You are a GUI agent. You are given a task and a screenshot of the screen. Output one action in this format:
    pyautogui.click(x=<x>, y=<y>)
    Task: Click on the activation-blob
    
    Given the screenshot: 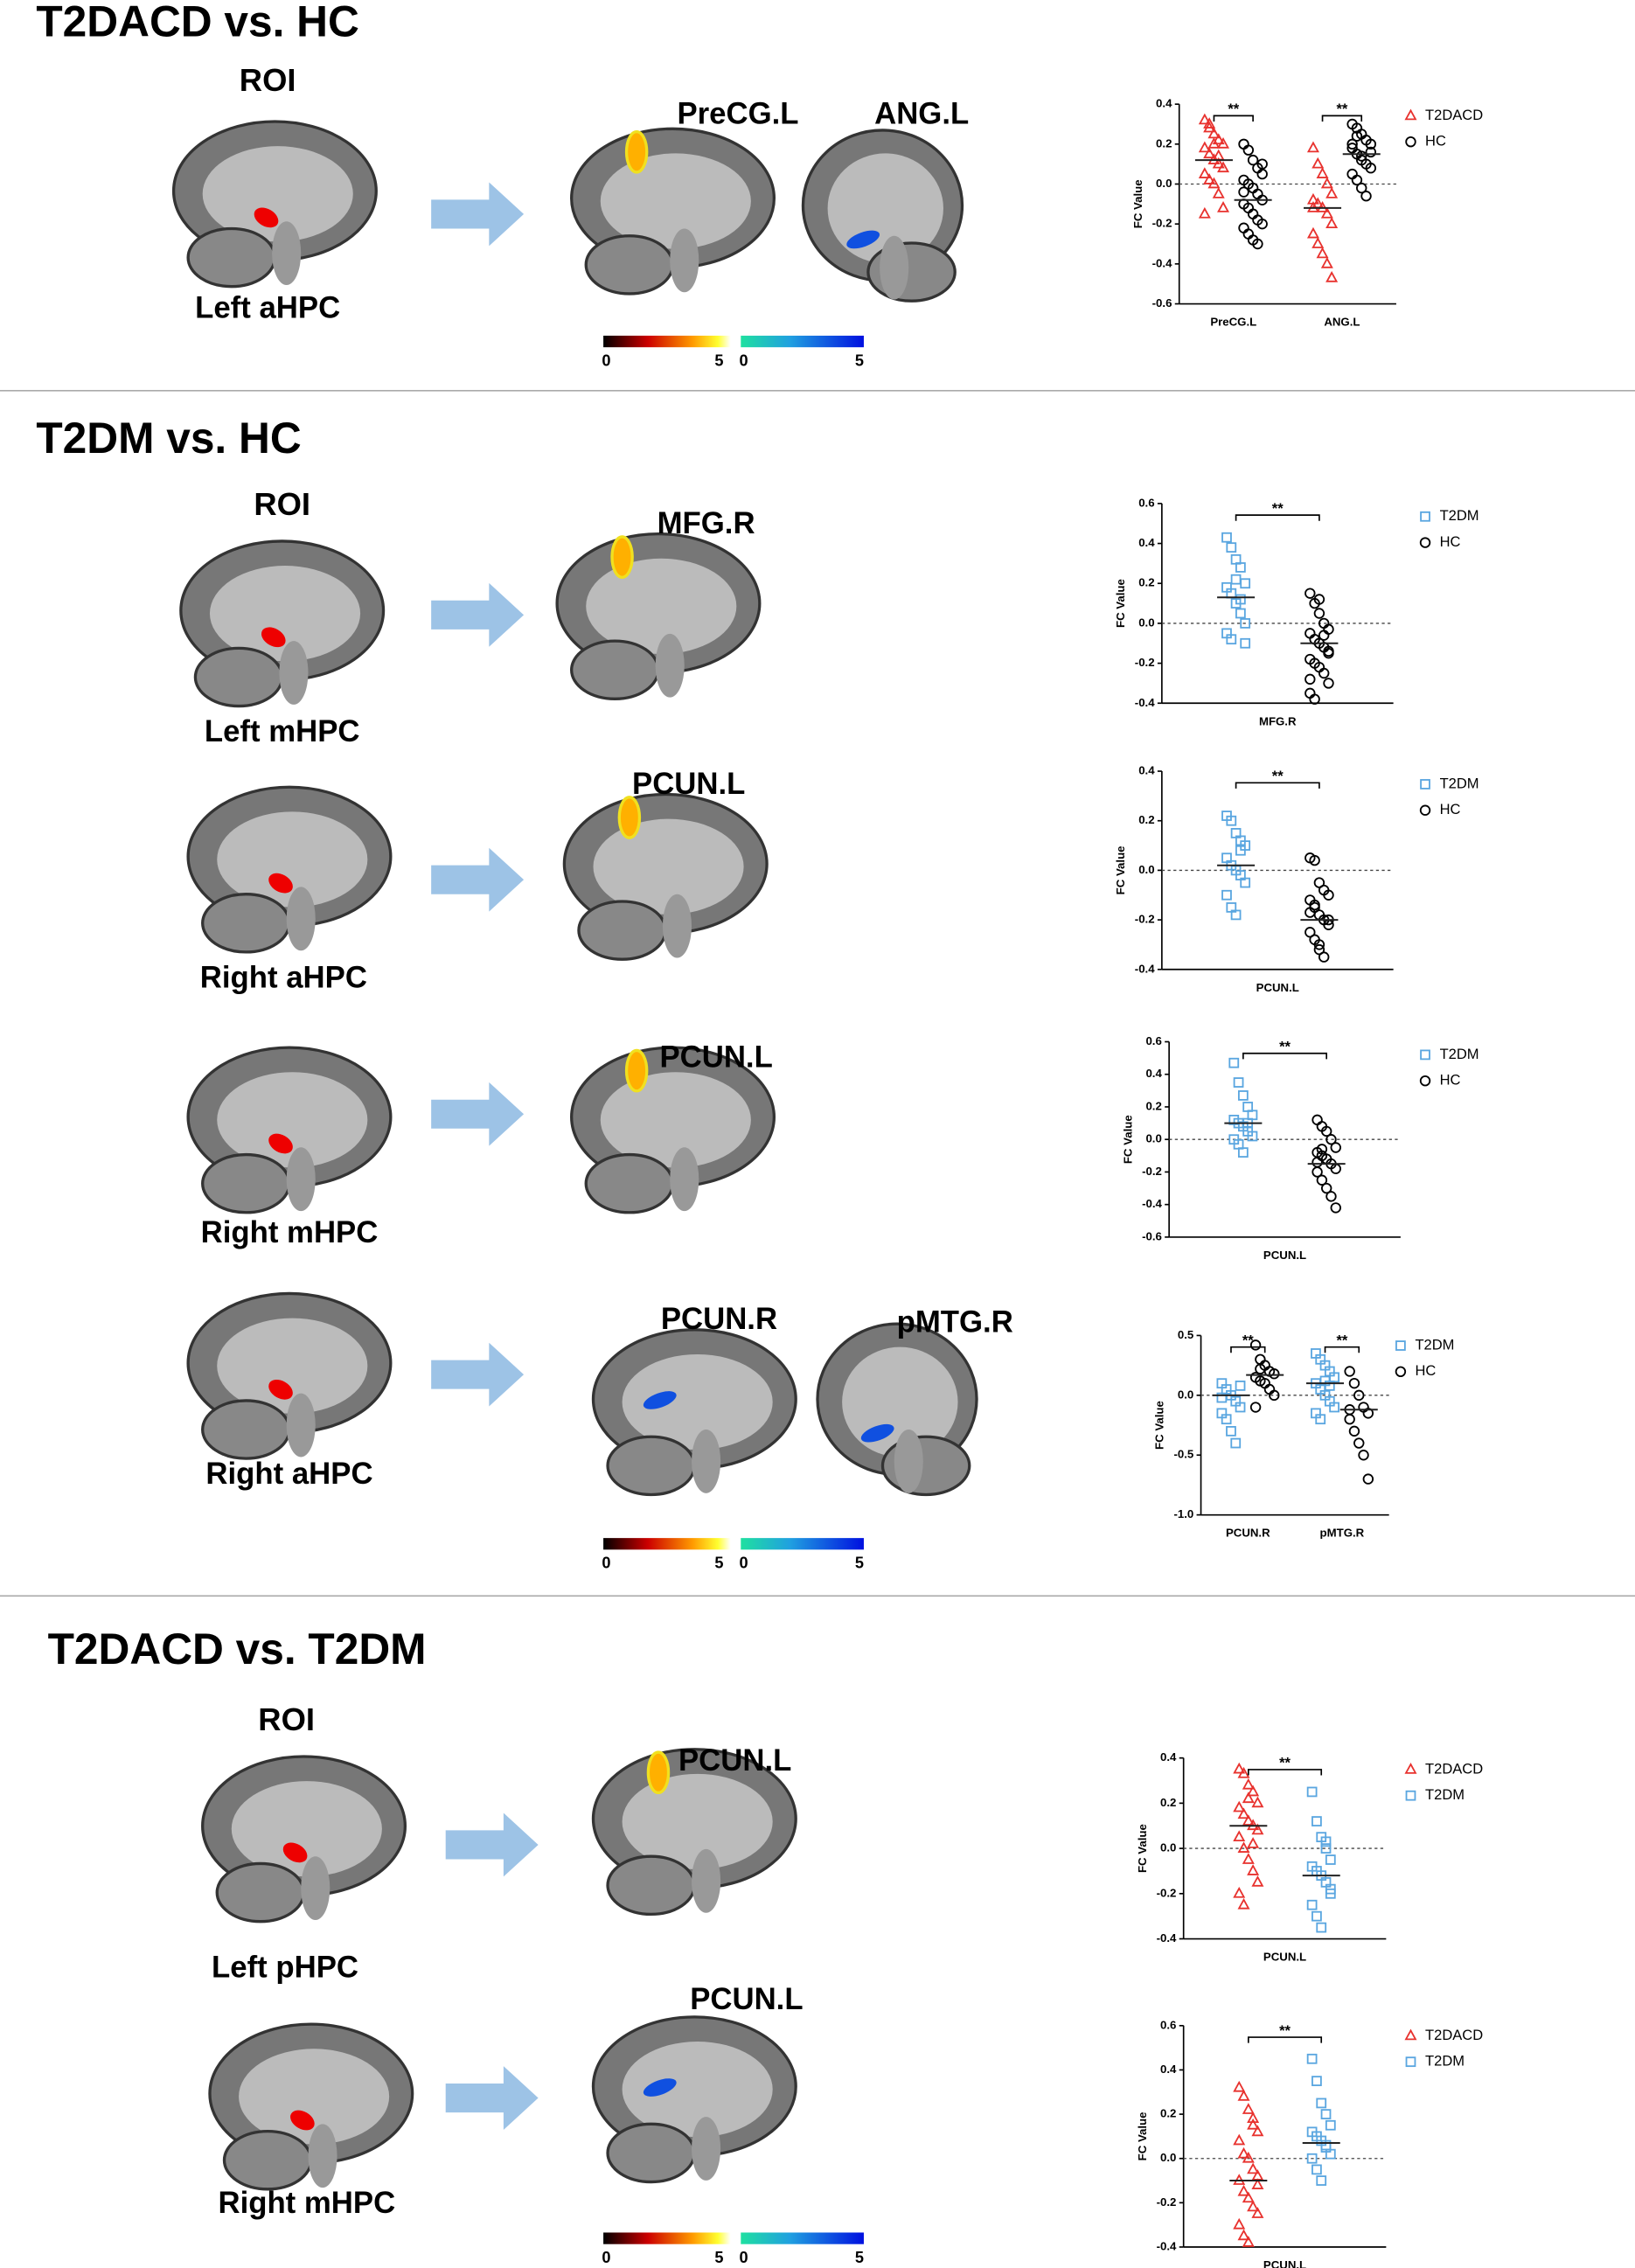 What is the action you would take?
    pyautogui.click(x=660, y=1400)
    